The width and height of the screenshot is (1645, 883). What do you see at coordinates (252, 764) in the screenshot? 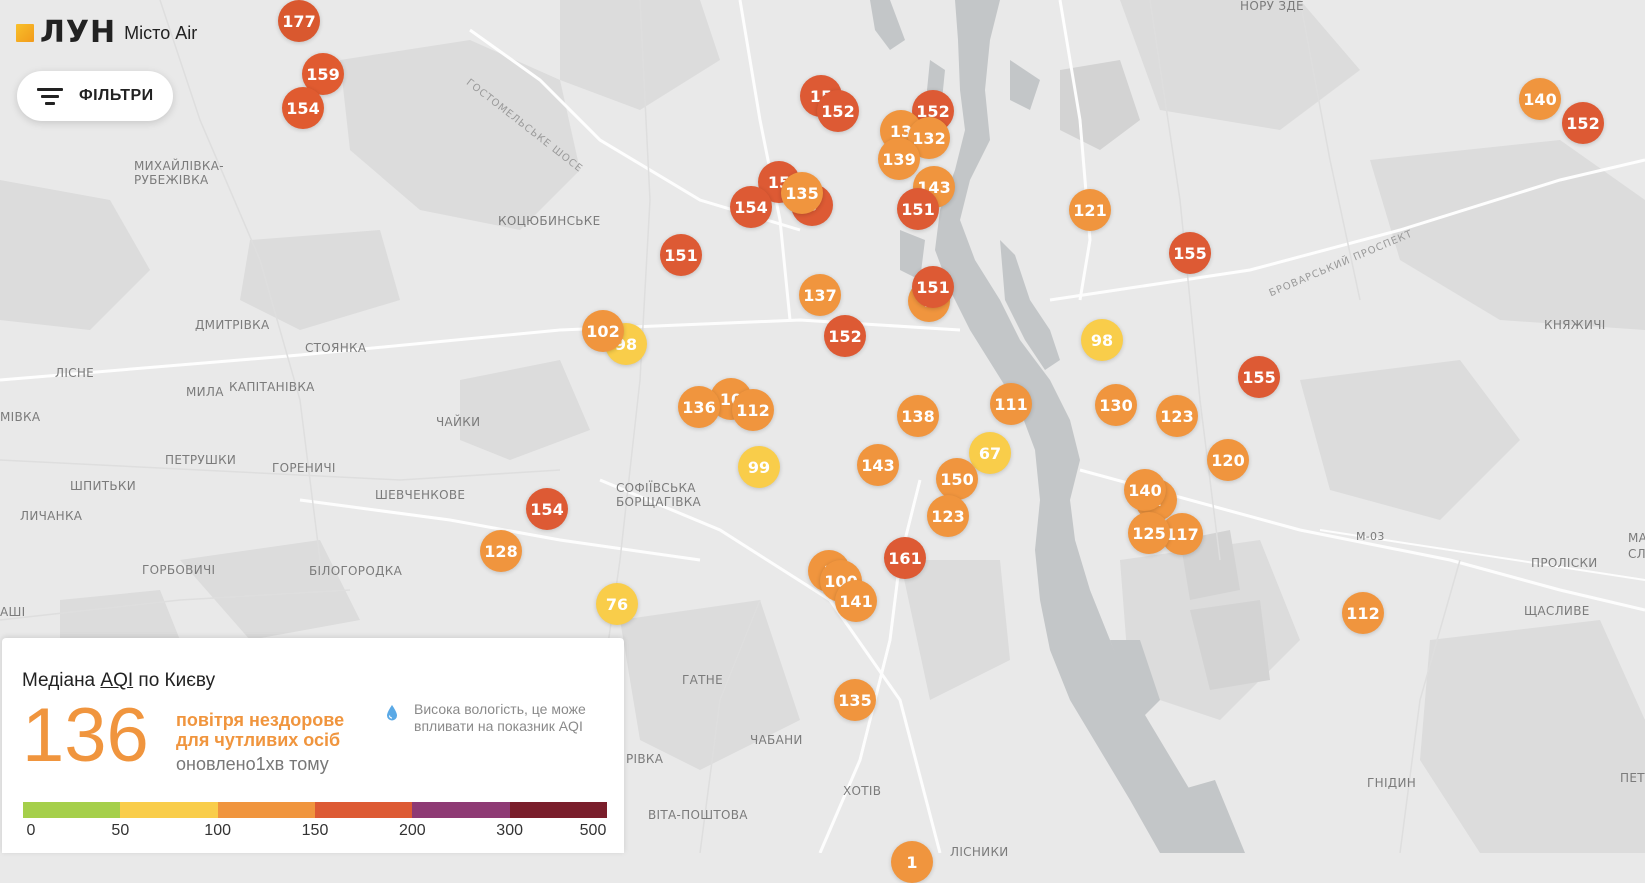
I see `updated-time: оновлено1хв тому` at bounding box center [252, 764].